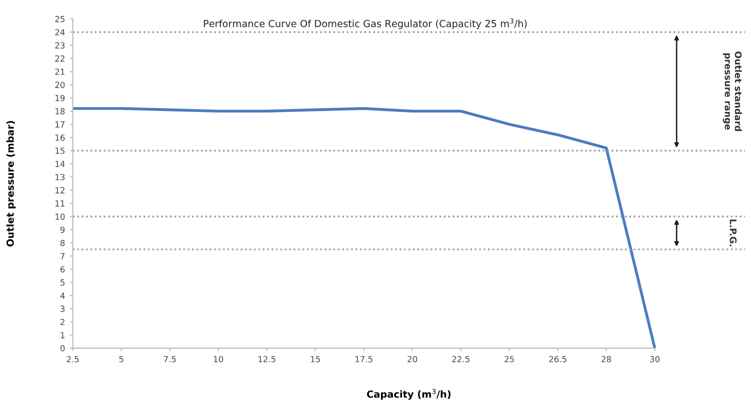 This screenshot has width=751, height=403. What do you see at coordinates (62, 348) in the screenshot?
I see `y-tick-label: 0` at bounding box center [62, 348].